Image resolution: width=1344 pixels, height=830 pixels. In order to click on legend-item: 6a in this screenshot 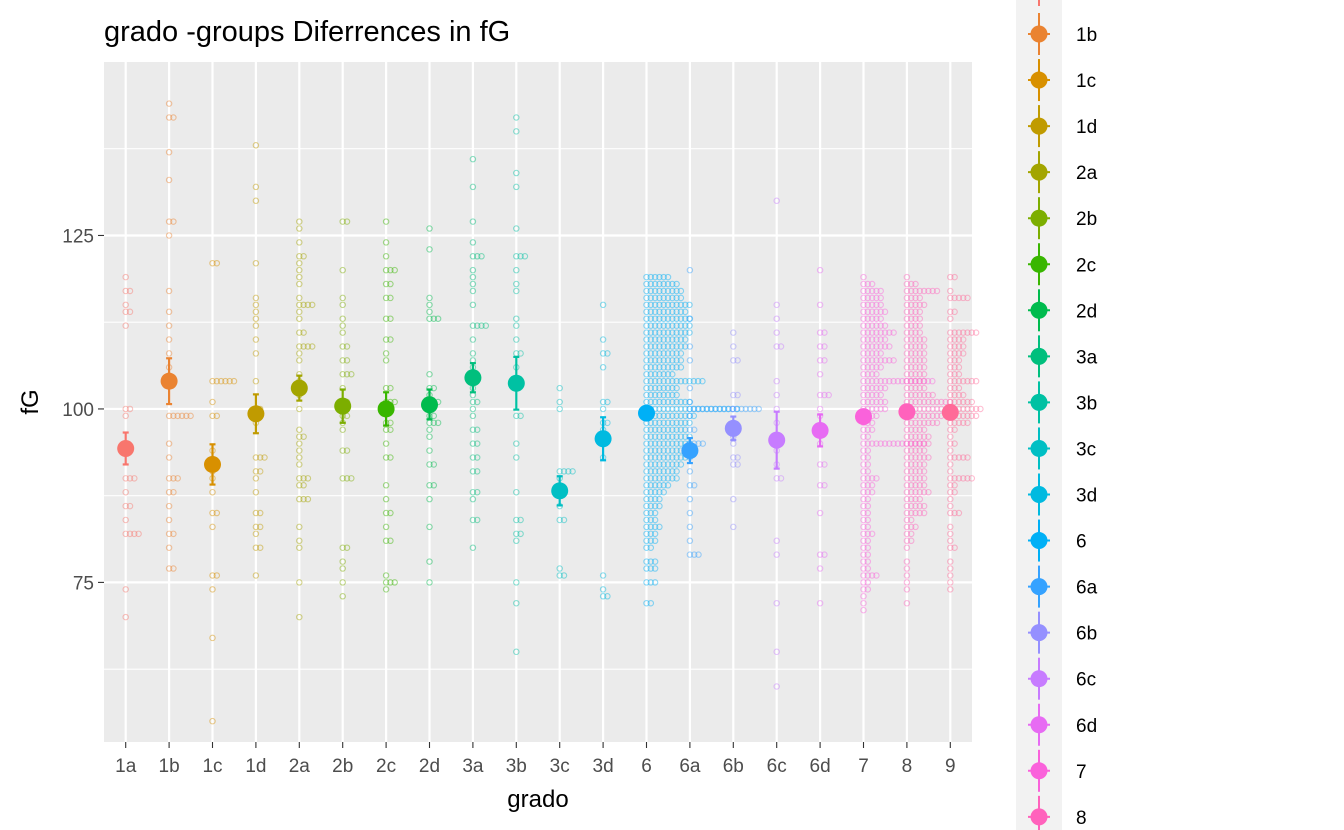, I will do `click(1063, 586)`.